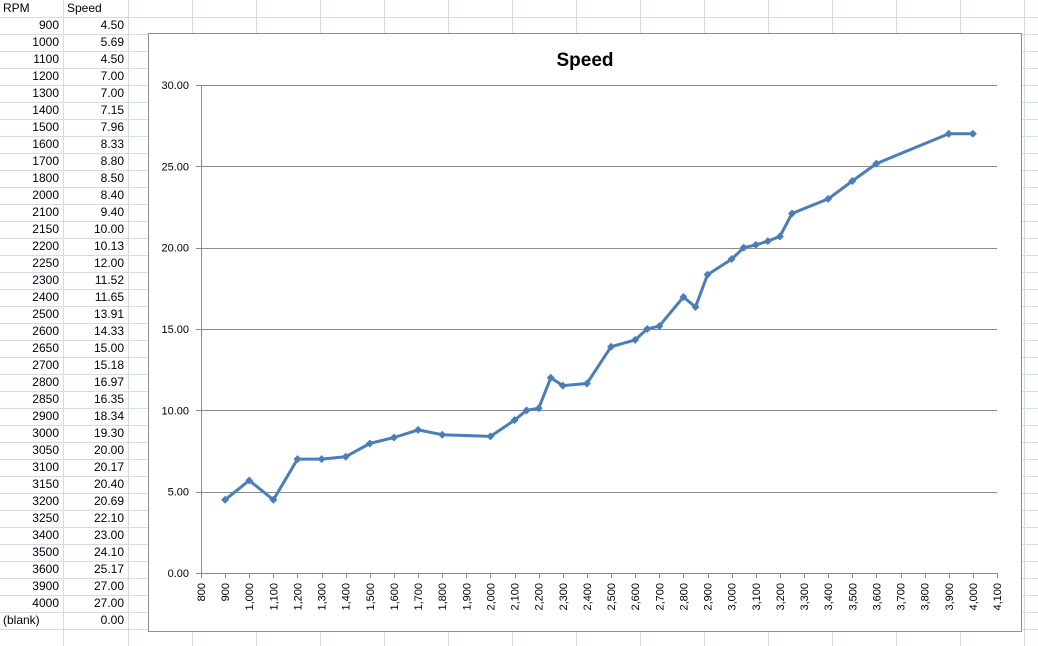 This screenshot has height=646, width=1038. What do you see at coordinates (21, 620) in the screenshot?
I see `rpm-cell: (blank)` at bounding box center [21, 620].